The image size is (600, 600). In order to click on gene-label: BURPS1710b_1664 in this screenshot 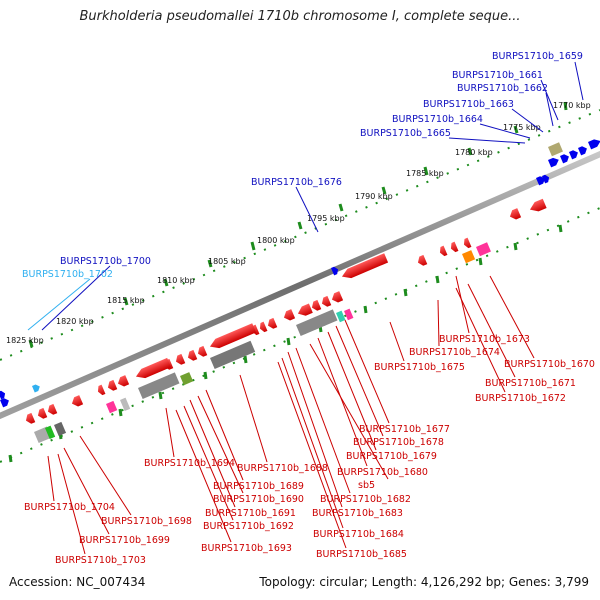, I will do `click(437, 119)`.